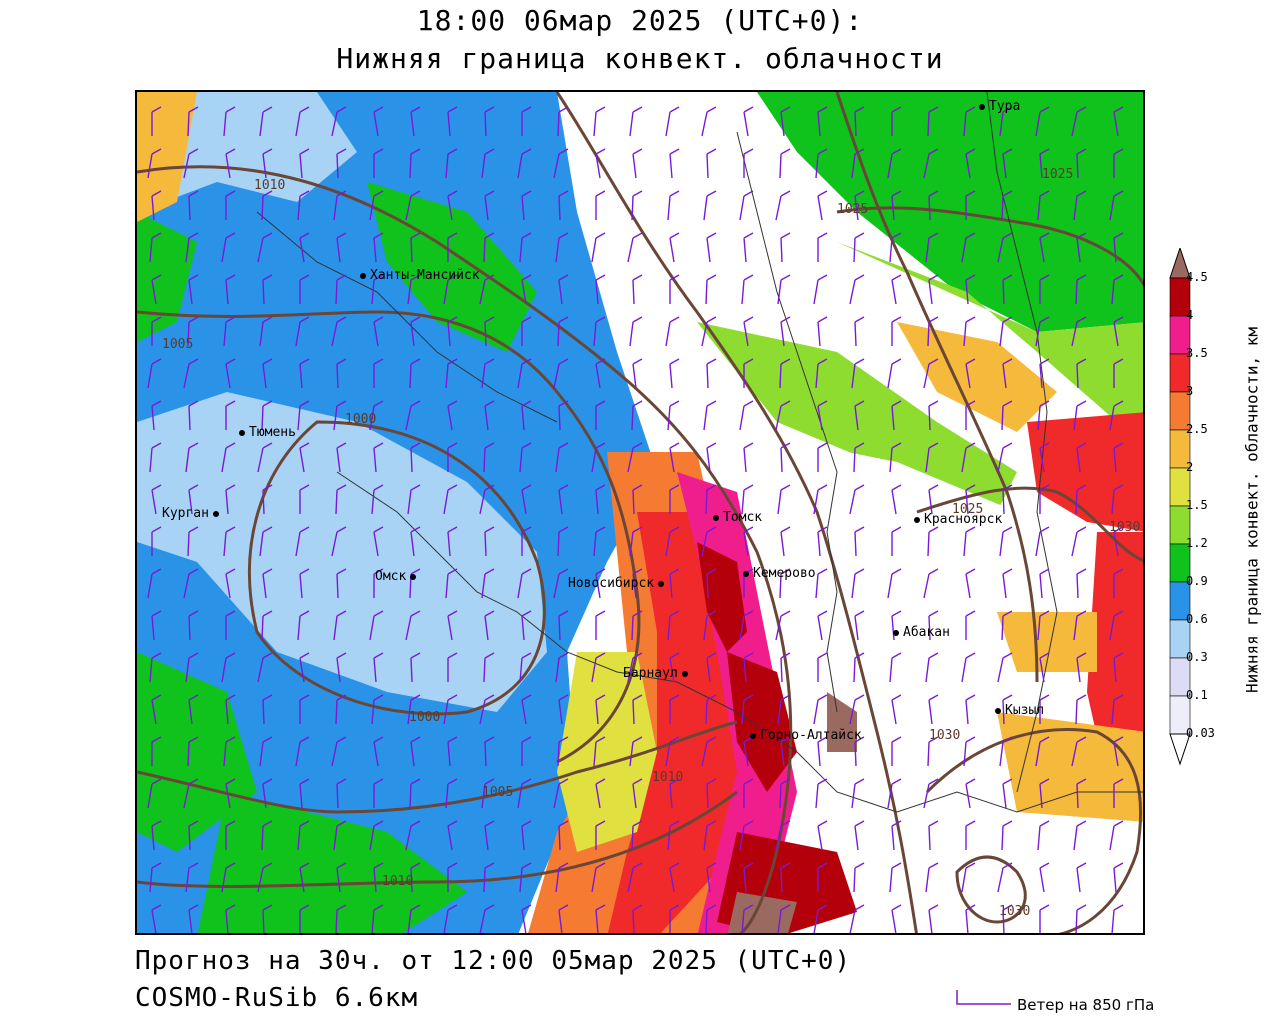  Describe the element at coordinates (1197, 695) in the screenshot. I see `colorbar-tick-label: 0.1` at that location.